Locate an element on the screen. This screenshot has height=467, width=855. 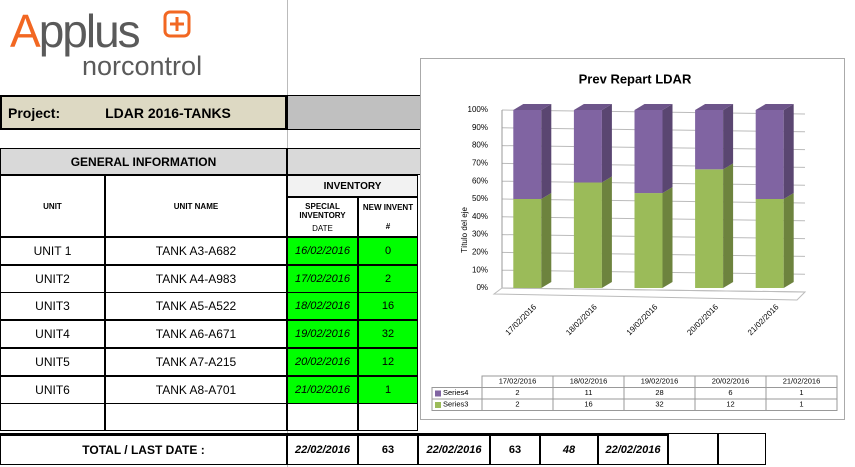
y-tick-label: 80% is located at coordinates (480, 145).